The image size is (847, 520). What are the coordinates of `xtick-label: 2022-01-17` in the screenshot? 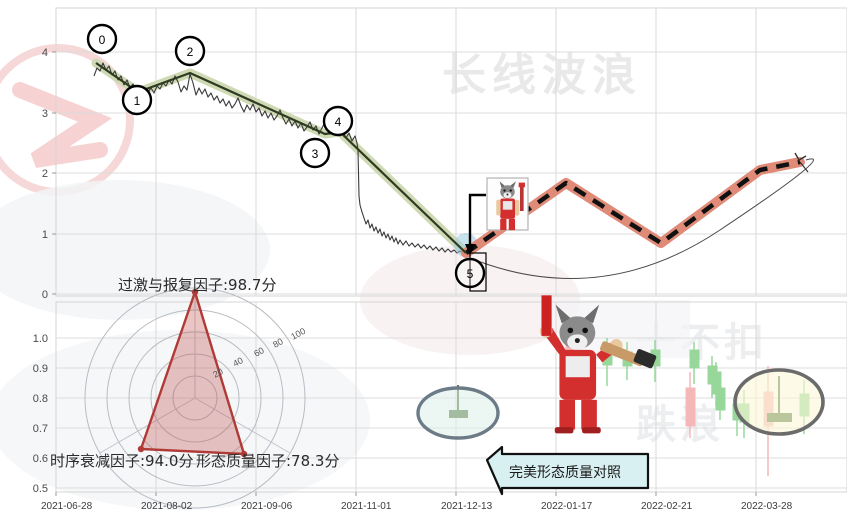 It's located at (567, 506).